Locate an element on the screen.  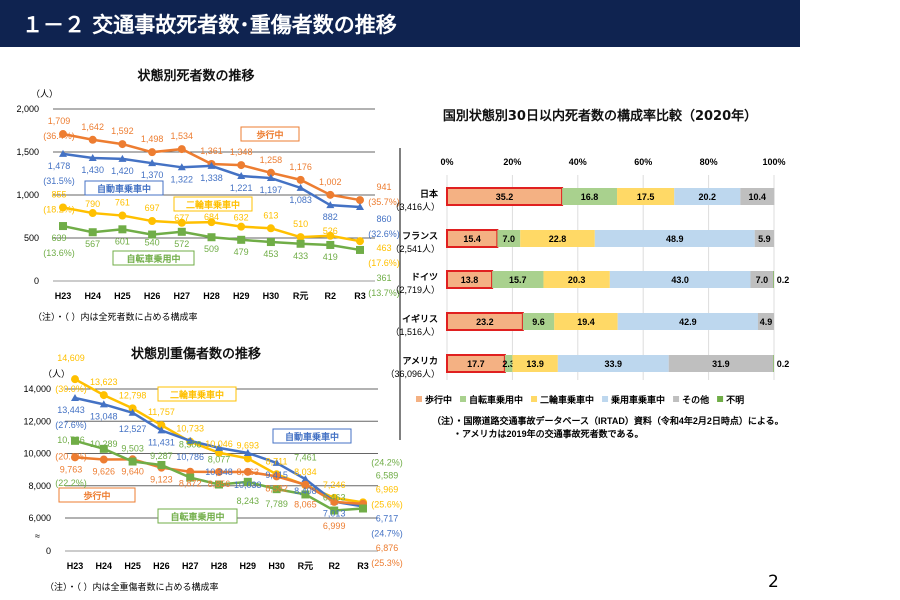
data-label: 855 is located at coordinates (58, 194).